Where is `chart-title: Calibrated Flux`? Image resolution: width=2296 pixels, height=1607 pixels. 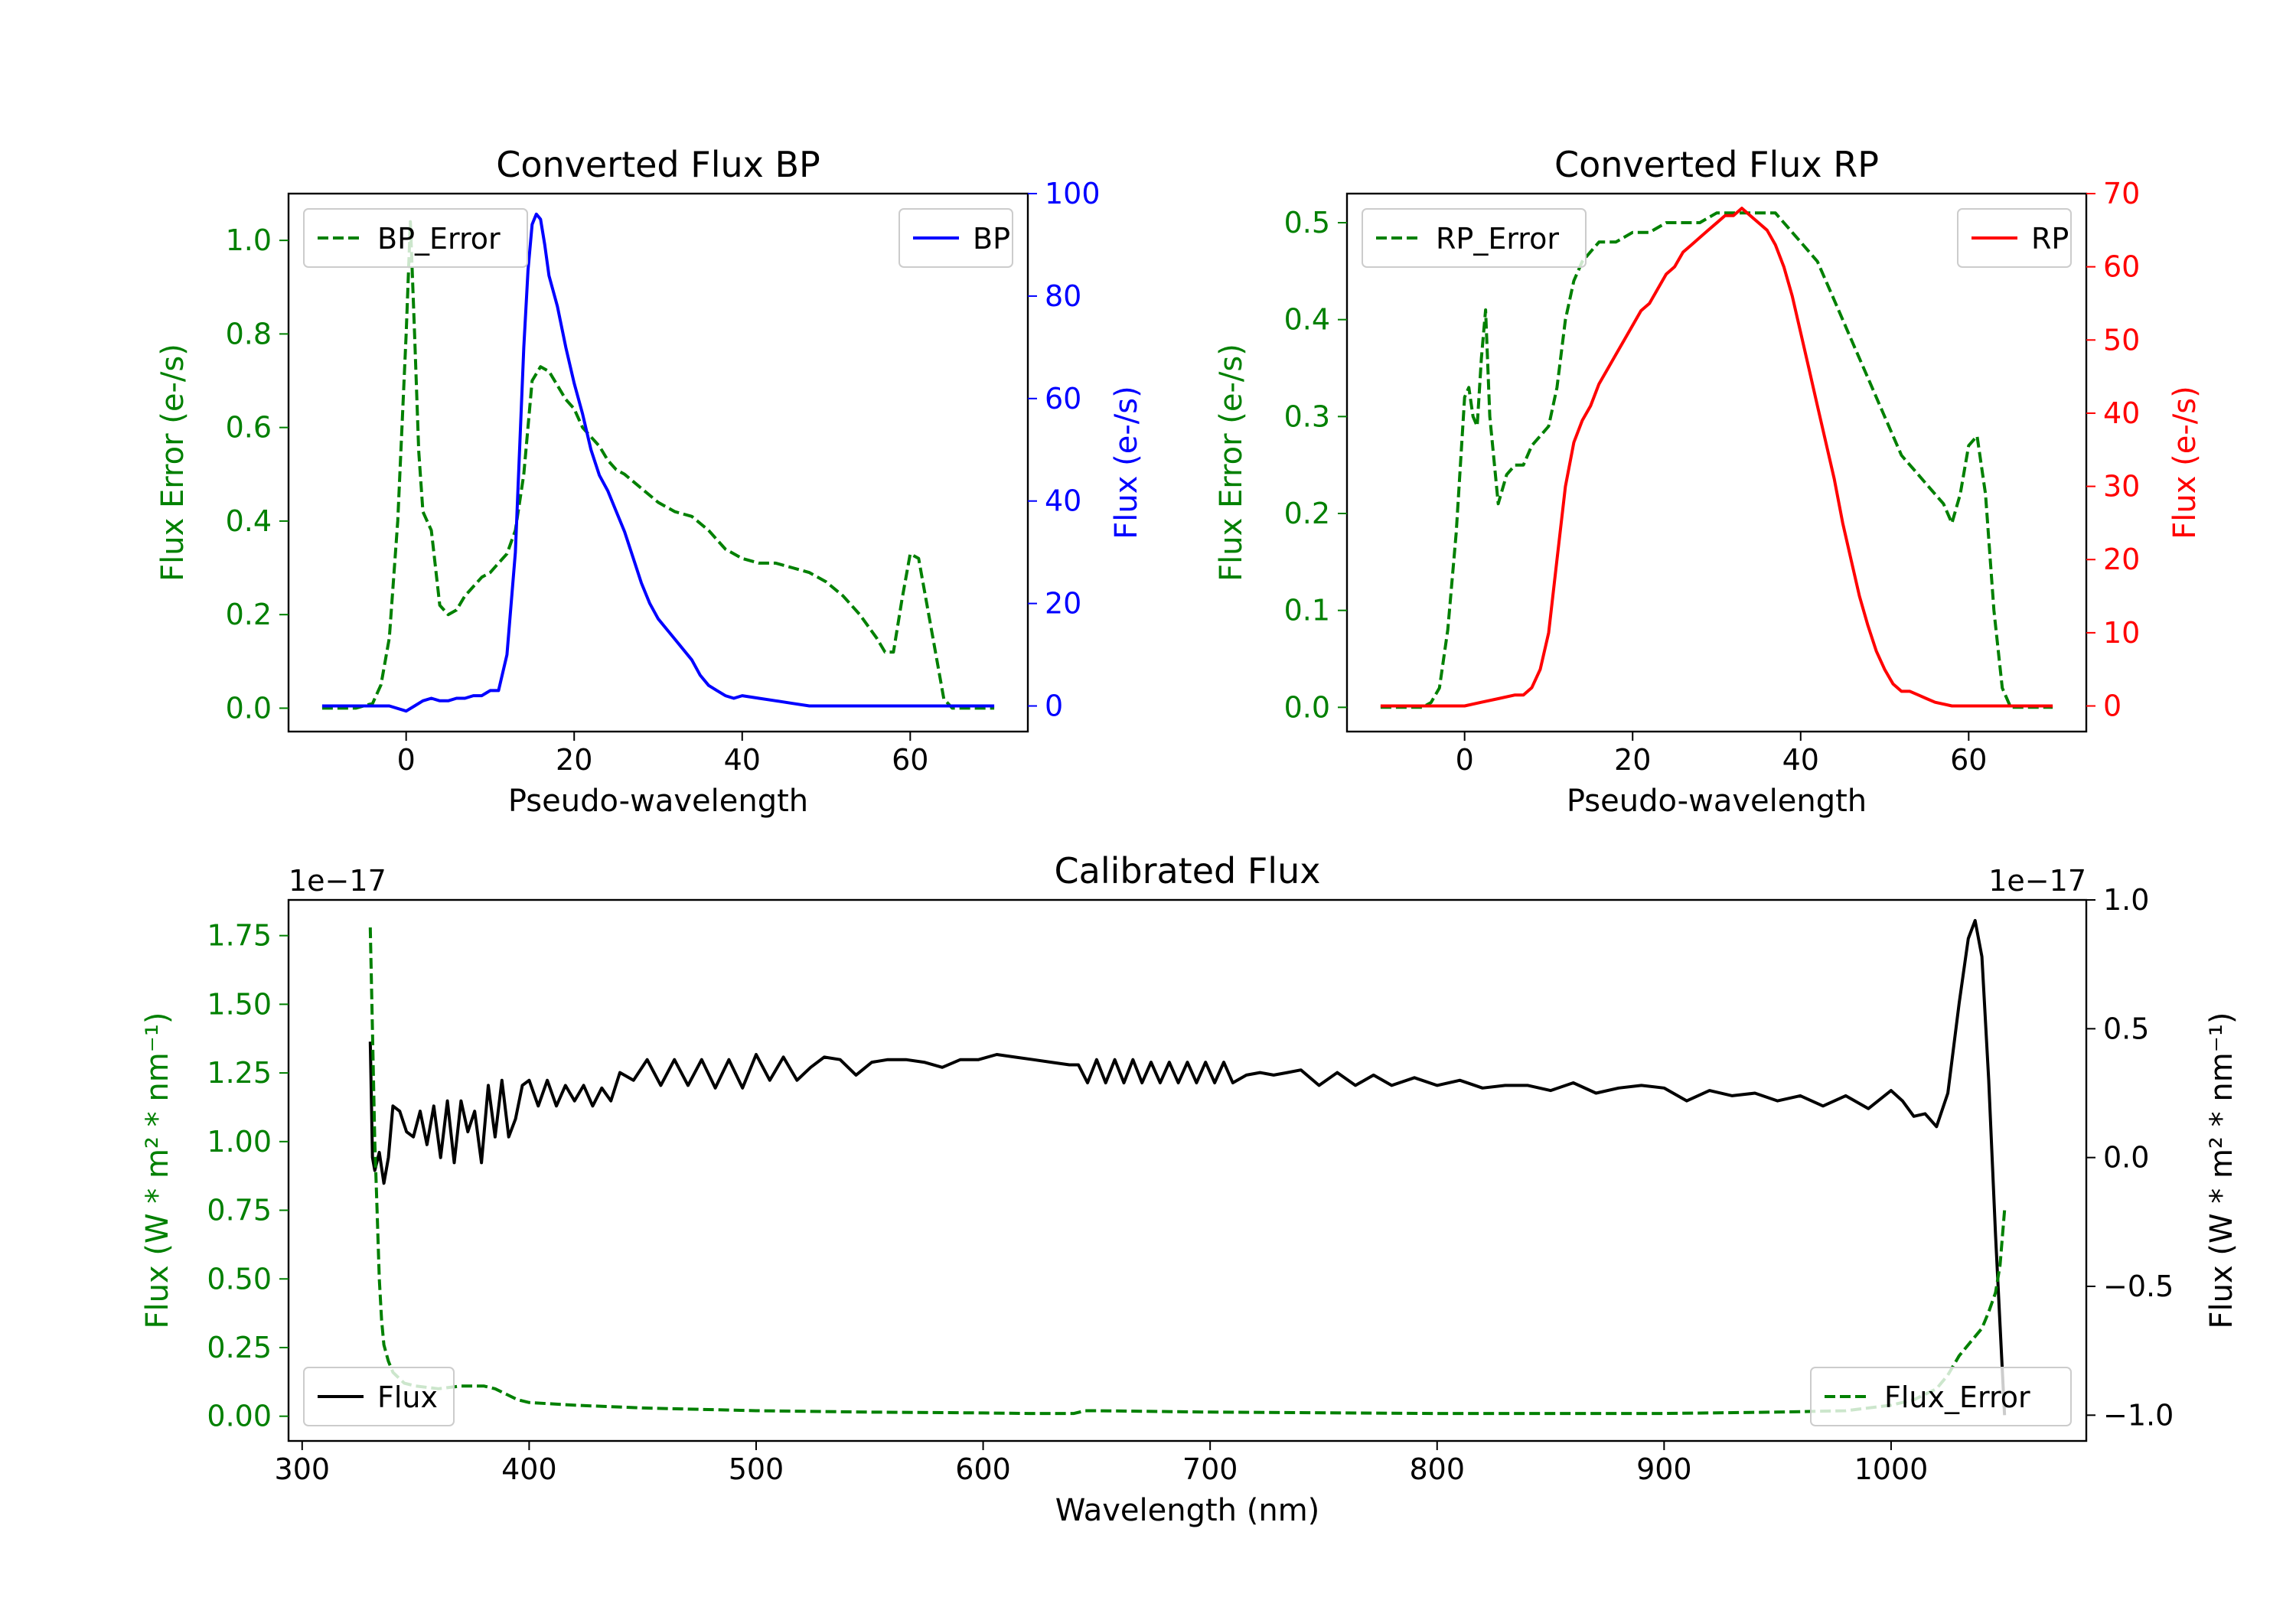
chart-title: Calibrated Flux is located at coordinates (1188, 871).